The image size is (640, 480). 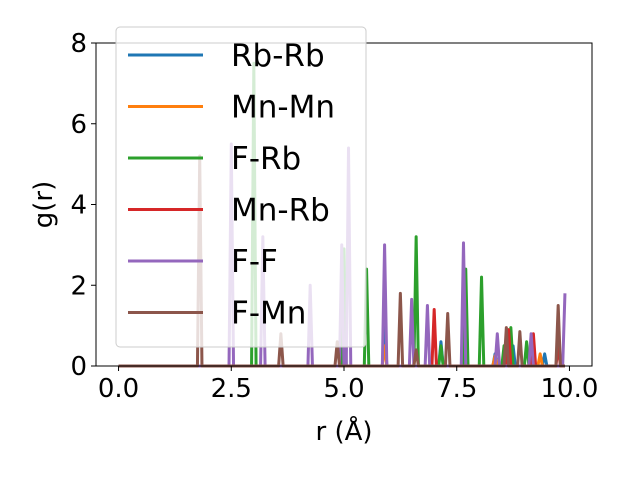 What do you see at coordinates (78, 206) in the screenshot?
I see `y-tick-label: 4` at bounding box center [78, 206].